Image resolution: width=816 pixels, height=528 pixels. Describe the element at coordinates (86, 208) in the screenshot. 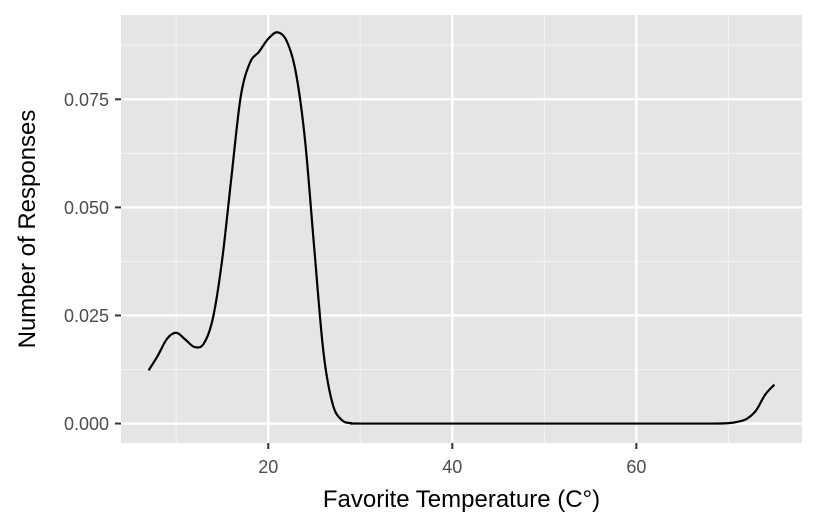

I see `y-tick-label: 0.050` at that location.